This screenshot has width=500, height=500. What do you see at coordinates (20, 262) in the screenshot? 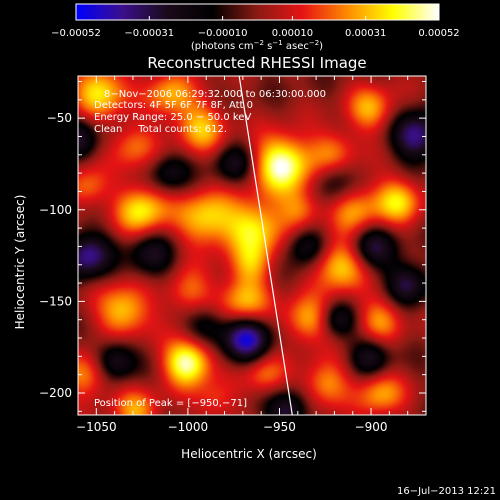
I see `y-axis-label: Heliocentric Y (arcsec)` at bounding box center [20, 262].